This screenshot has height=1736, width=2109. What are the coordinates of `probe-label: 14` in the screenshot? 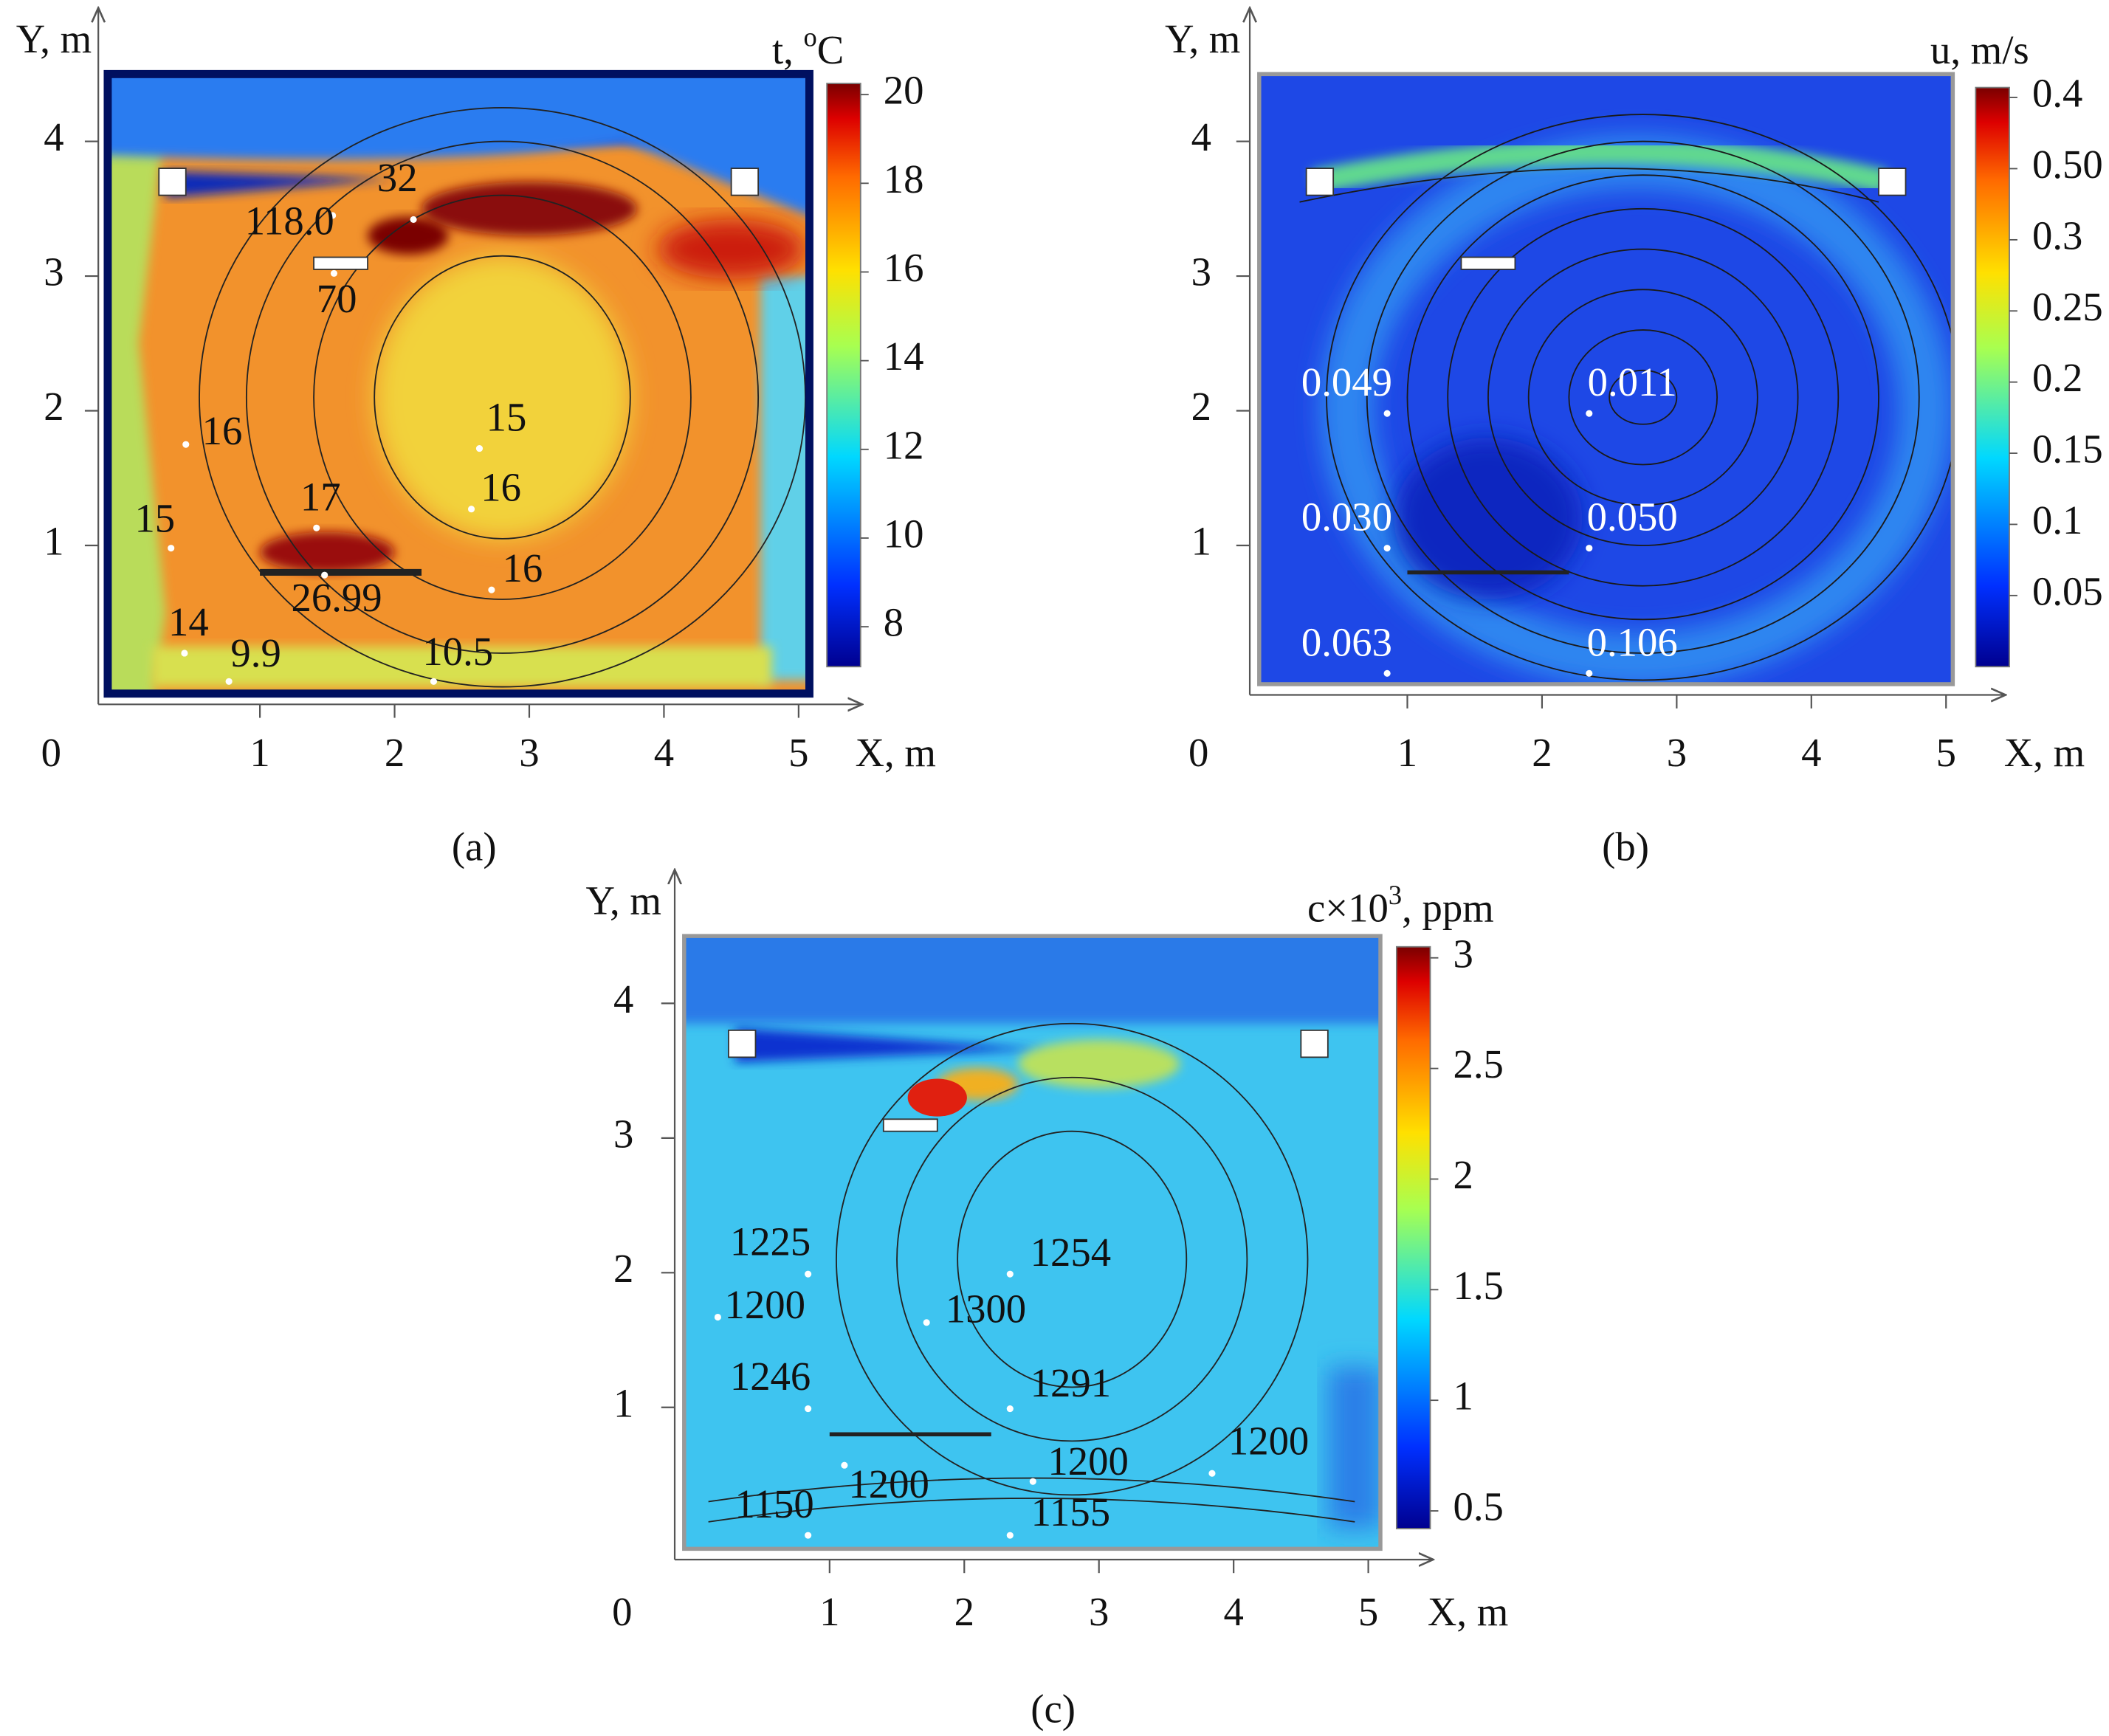 It's located at (188, 621).